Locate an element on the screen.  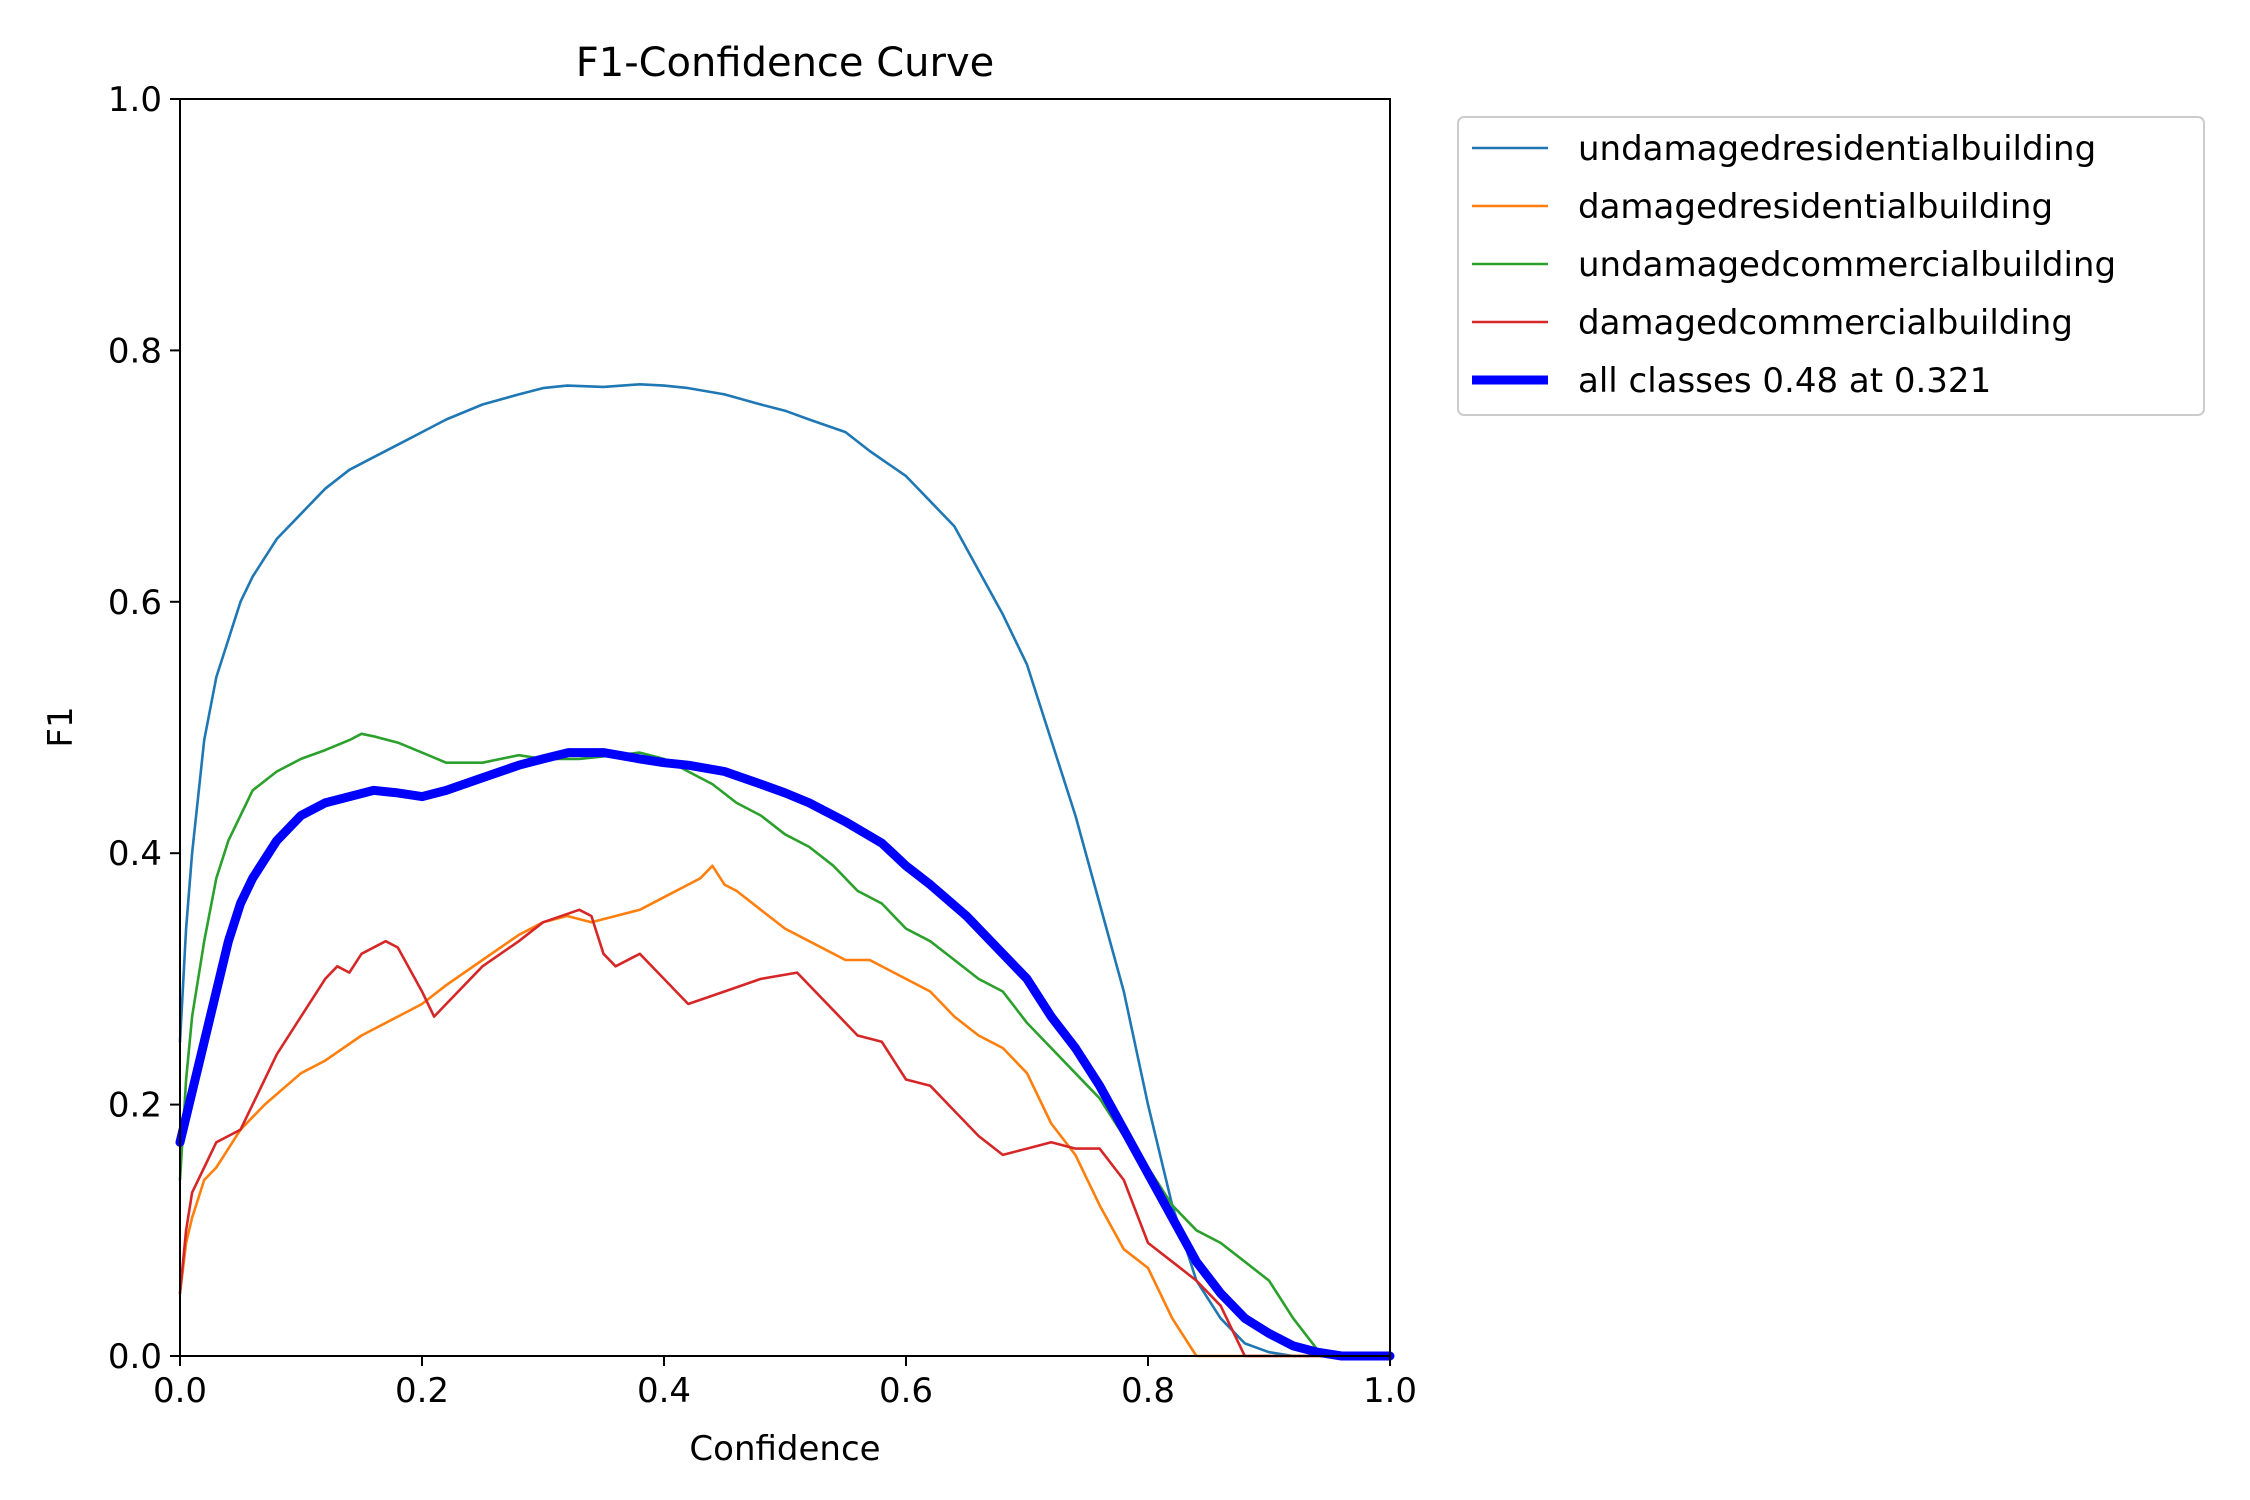
y-tick-label: 0.0 is located at coordinates (135, 1357).